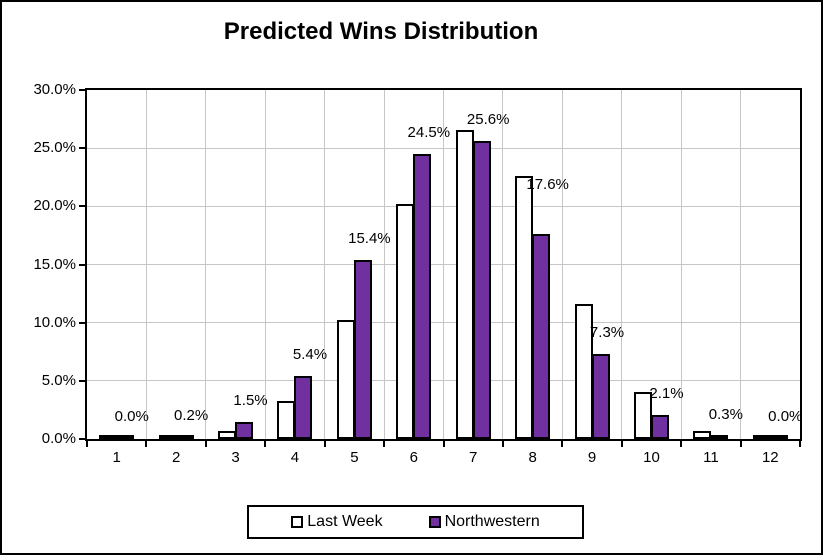  What do you see at coordinates (473, 457) in the screenshot?
I see `x-tick-label: 7` at bounding box center [473, 457].